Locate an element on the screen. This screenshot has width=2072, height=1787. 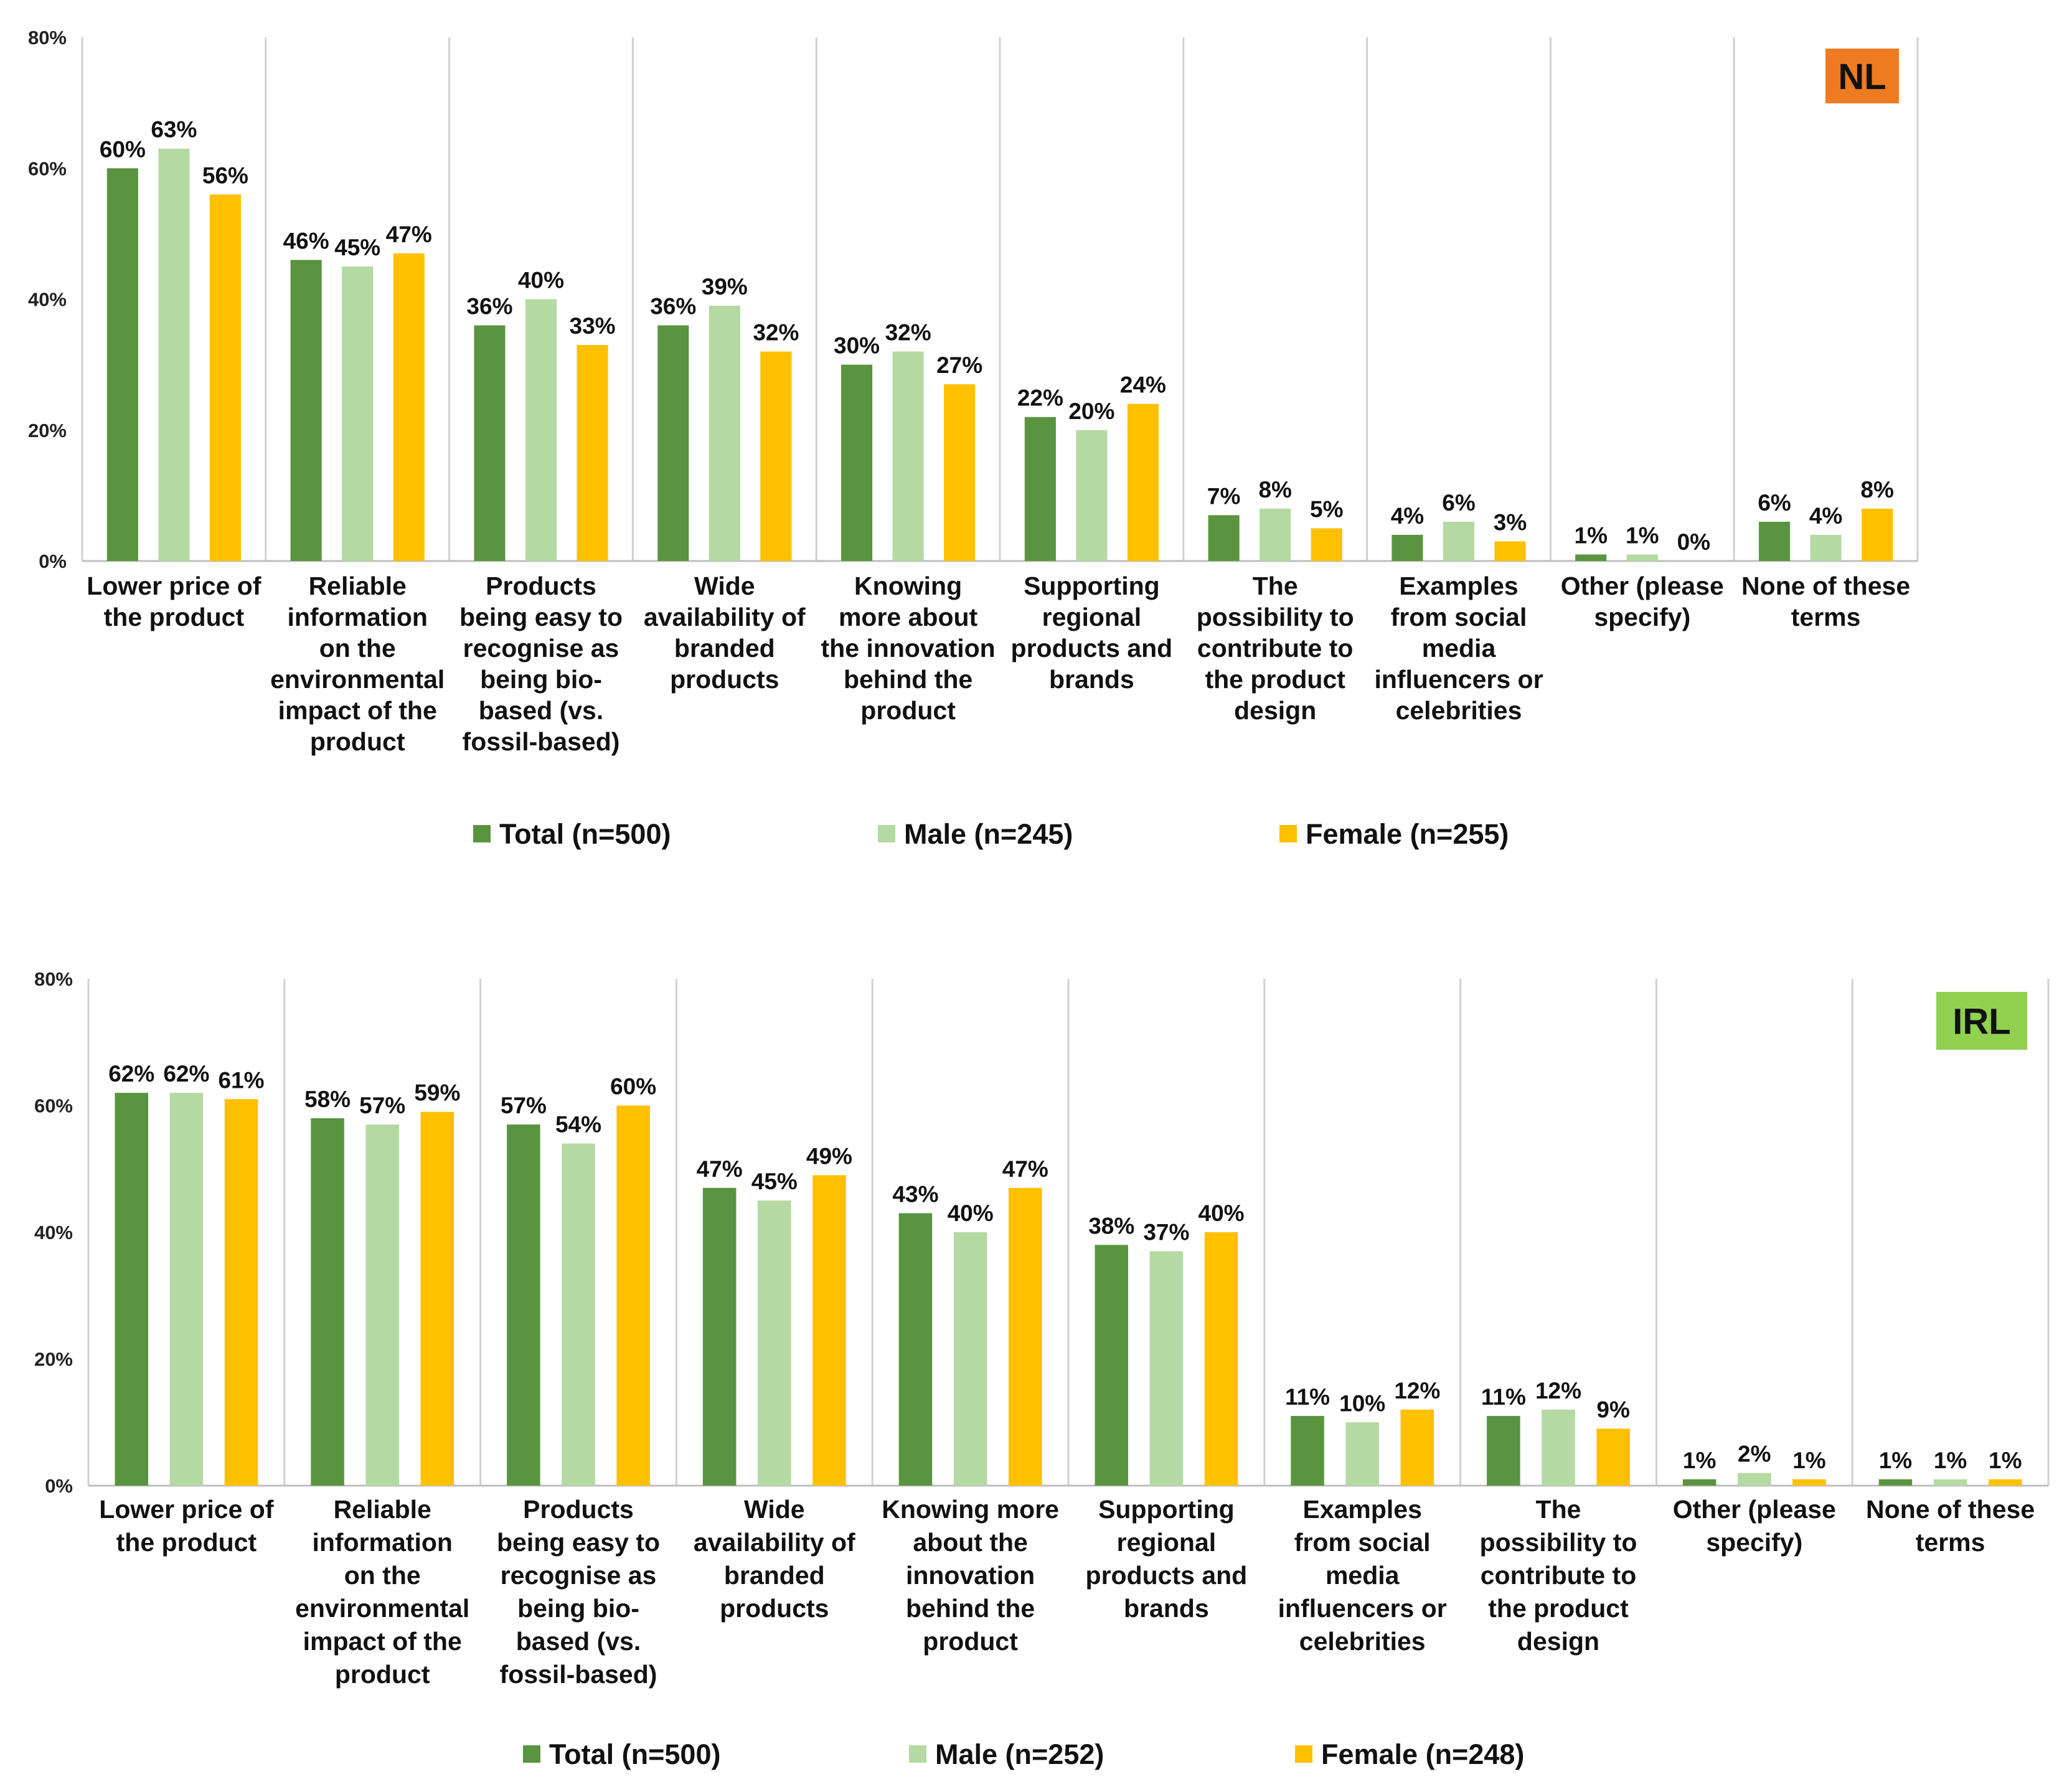
data-label-male: 8% is located at coordinates (1274, 490).